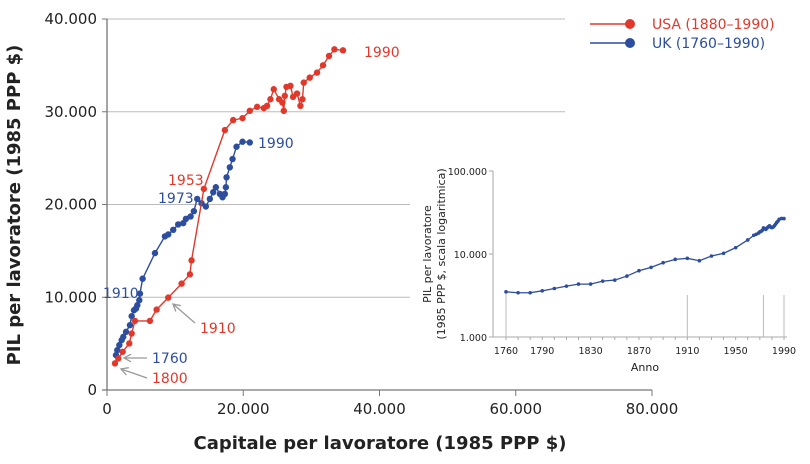 The height and width of the screenshot is (464, 810). I want to click on inset-x-axis-title: Anno, so click(645, 367).